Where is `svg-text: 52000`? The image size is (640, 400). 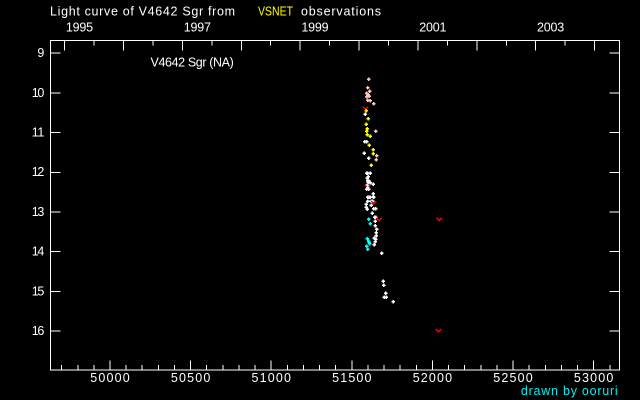 svg-text: 52000 is located at coordinates (432, 378).